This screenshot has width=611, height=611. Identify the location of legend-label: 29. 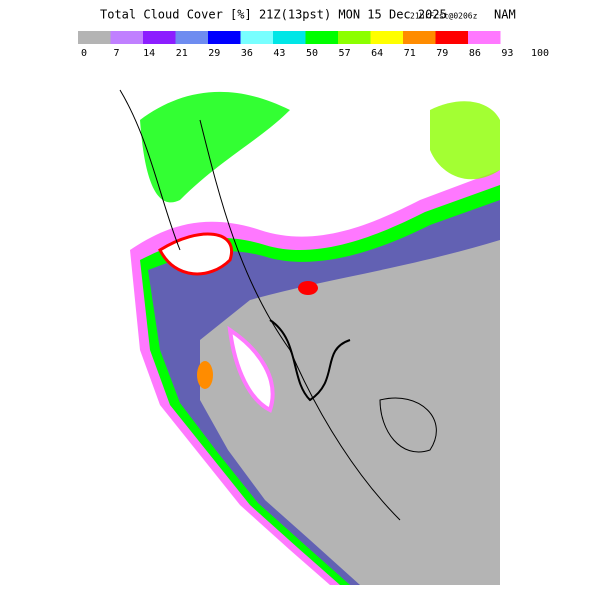
(214, 53).